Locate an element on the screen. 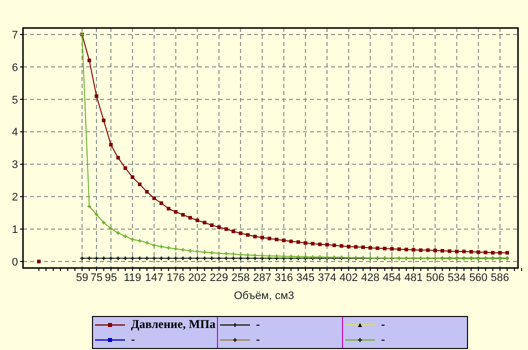 Image resolution: width=528 pixels, height=350 pixels. x-tick-label: 428 is located at coordinates (370, 278).